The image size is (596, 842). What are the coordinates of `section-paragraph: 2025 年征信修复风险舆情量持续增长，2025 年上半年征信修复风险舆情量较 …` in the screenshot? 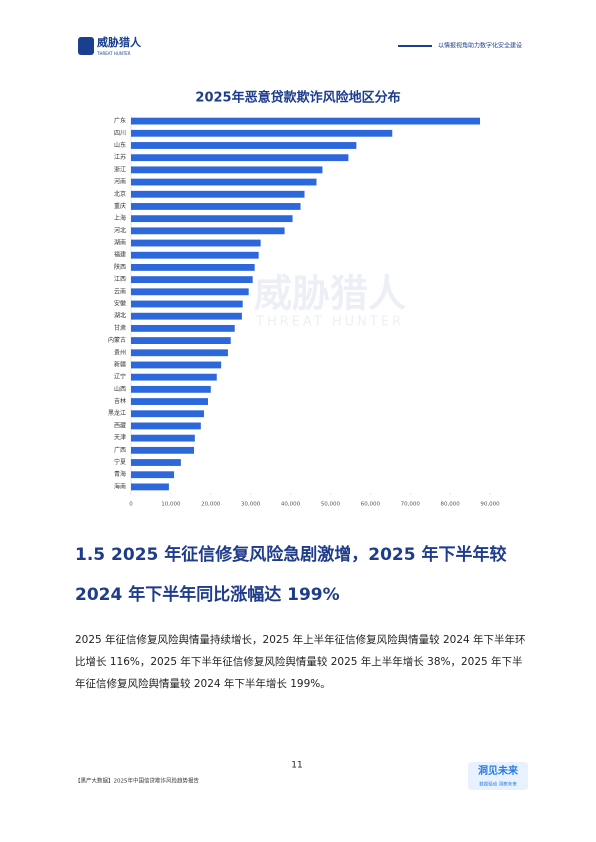 It's located at (300, 662).